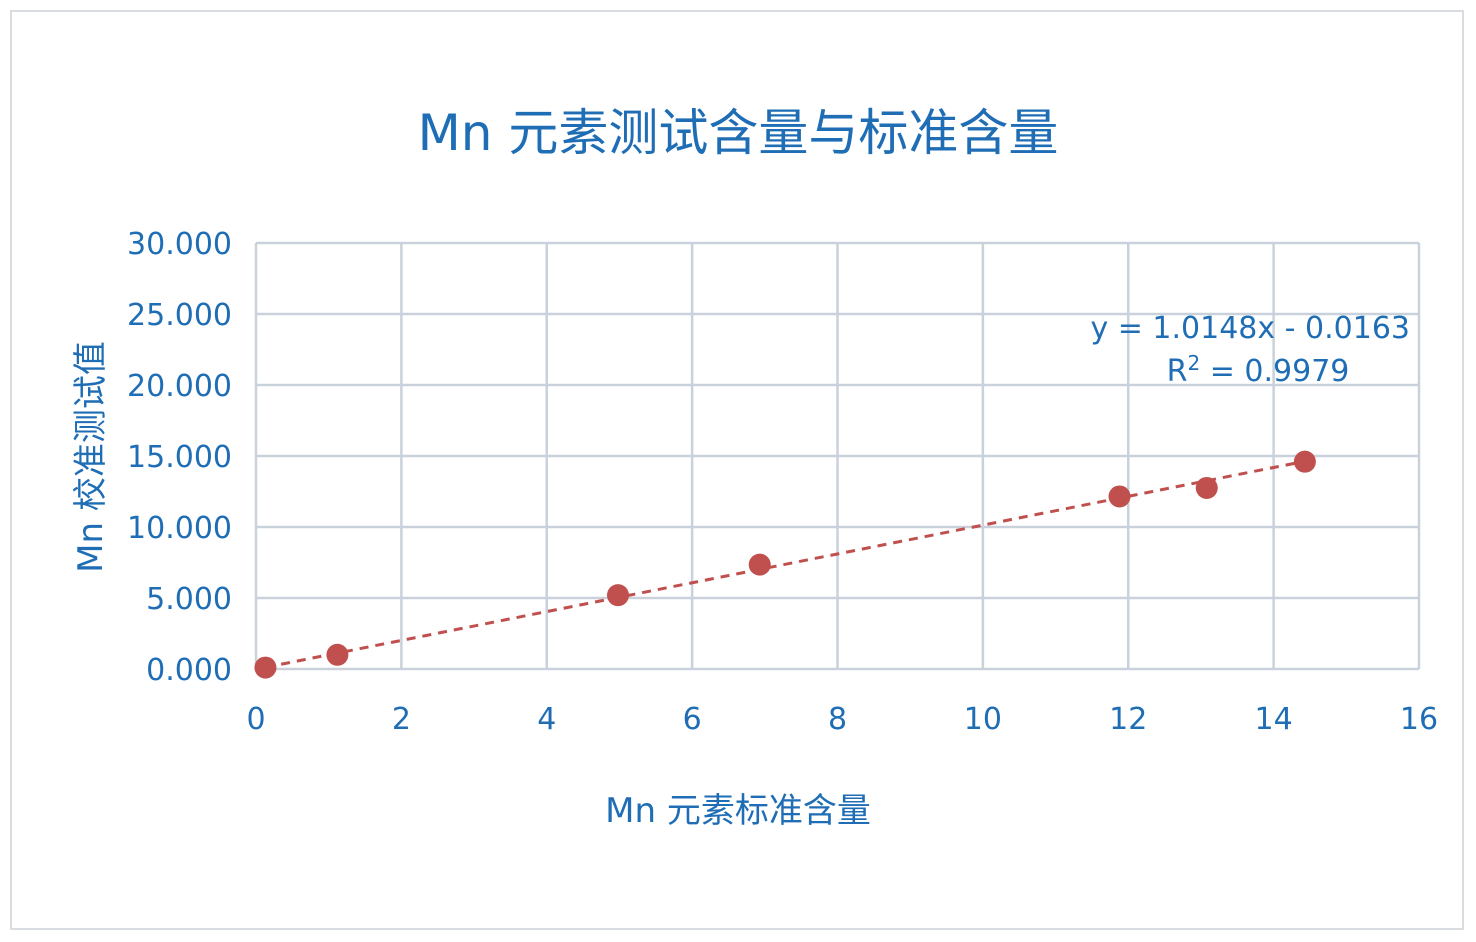  Describe the element at coordinates (738, 133) in the screenshot. I see `chart-title: Mn 元素测试含量与标准含量` at that location.